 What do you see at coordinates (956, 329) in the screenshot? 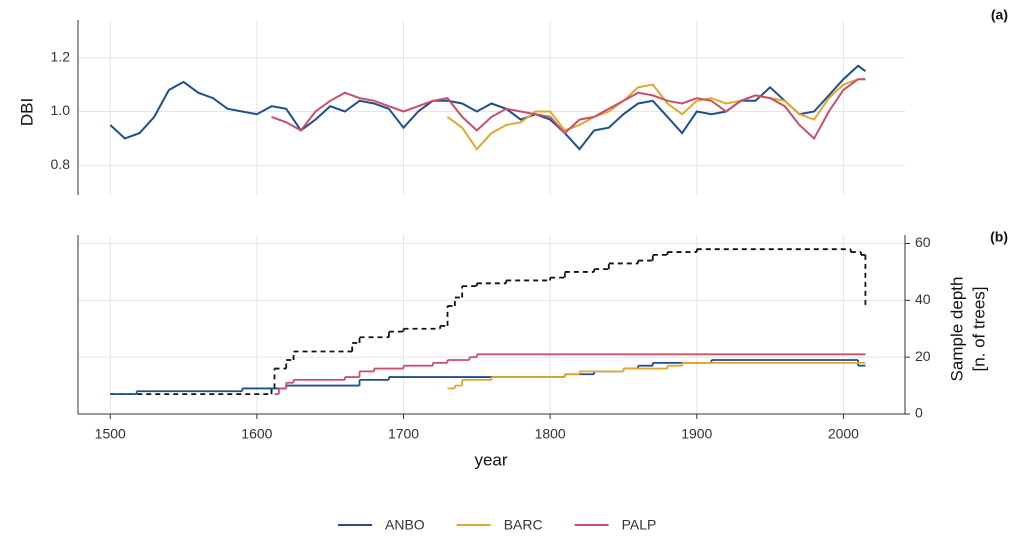
I see `y2-axis-title: Sample depth` at bounding box center [956, 329].